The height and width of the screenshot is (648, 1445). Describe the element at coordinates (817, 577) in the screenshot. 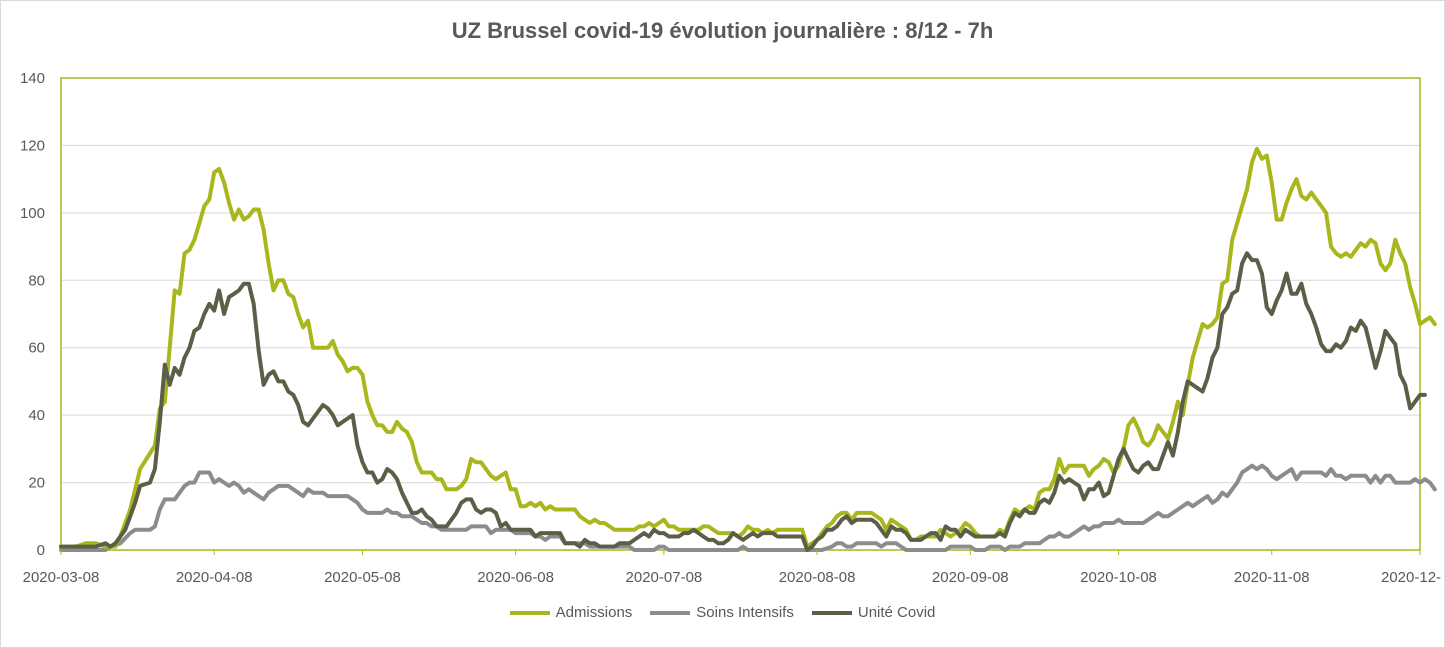

I see `x-tick-label: 2020-08-08` at that location.